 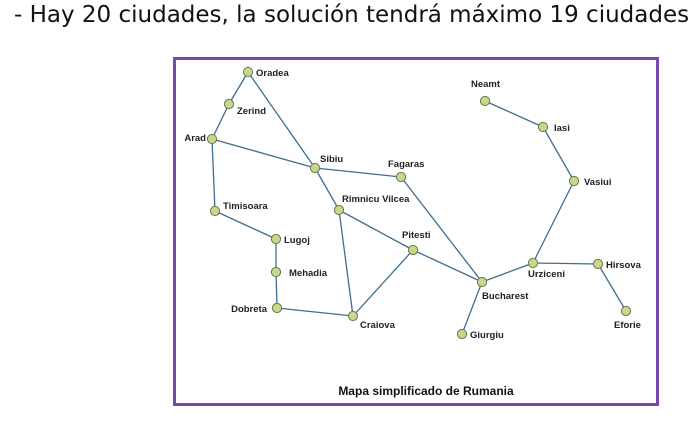 I want to click on city-node-giurgiu, so click(x=462, y=334).